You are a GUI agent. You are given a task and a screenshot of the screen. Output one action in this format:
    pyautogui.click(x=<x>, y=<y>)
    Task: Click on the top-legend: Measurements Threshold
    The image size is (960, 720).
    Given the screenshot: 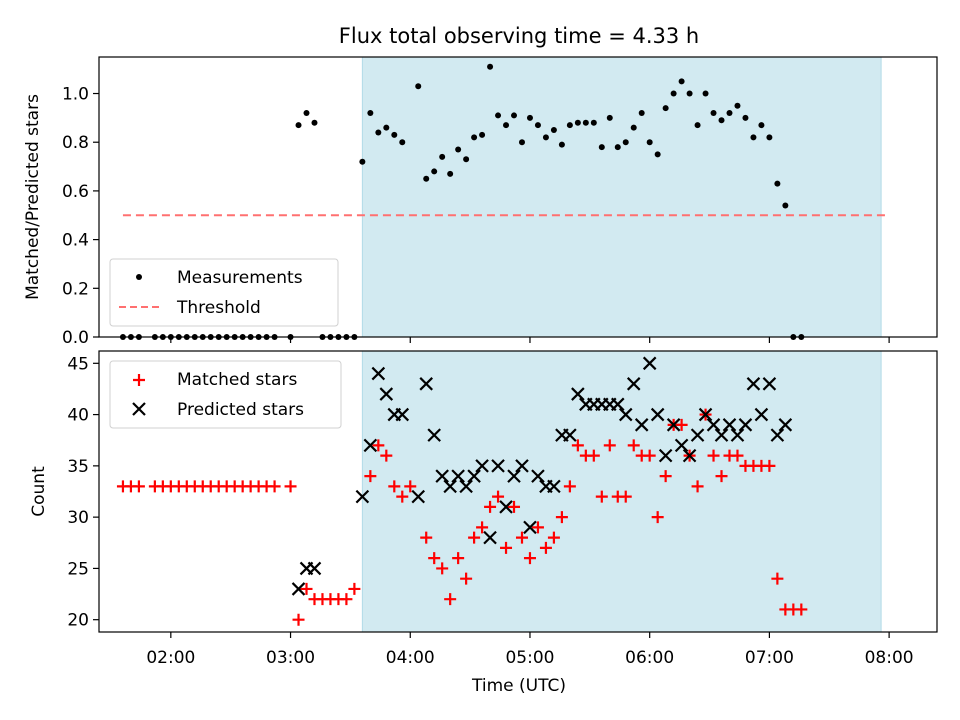 What is the action you would take?
    pyautogui.click(x=224, y=292)
    